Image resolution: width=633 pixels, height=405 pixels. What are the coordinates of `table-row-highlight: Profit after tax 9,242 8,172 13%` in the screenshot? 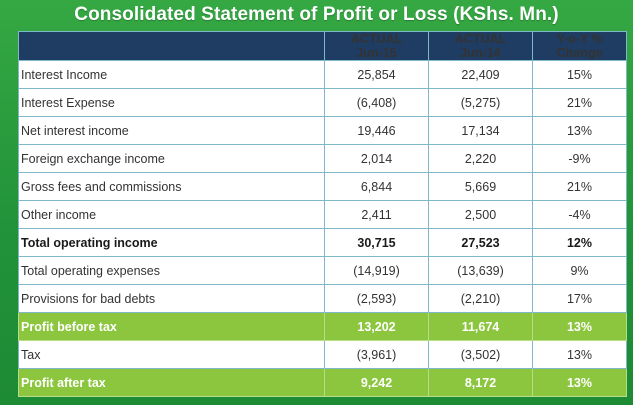 It's located at (322, 382).